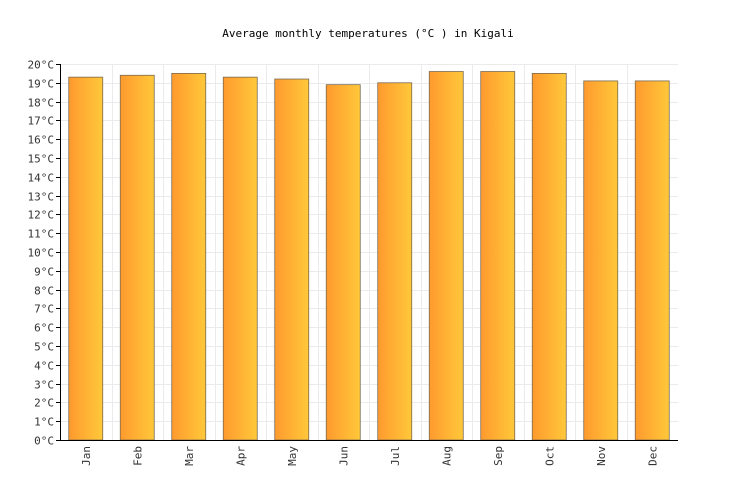 This screenshot has height=500, width=736. I want to click on x-tick-label: Jul, so click(395, 456).